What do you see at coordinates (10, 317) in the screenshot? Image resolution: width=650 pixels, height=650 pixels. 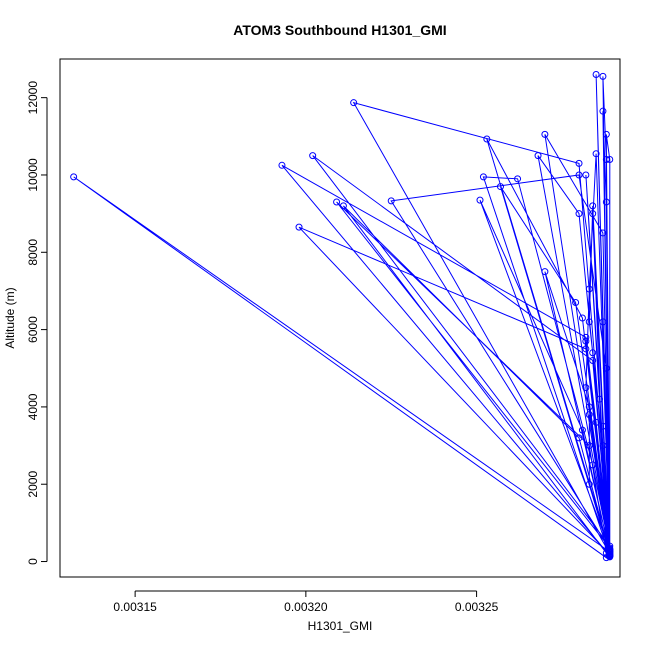 I see `y-axis-label: Altitude (m)` at bounding box center [10, 317].